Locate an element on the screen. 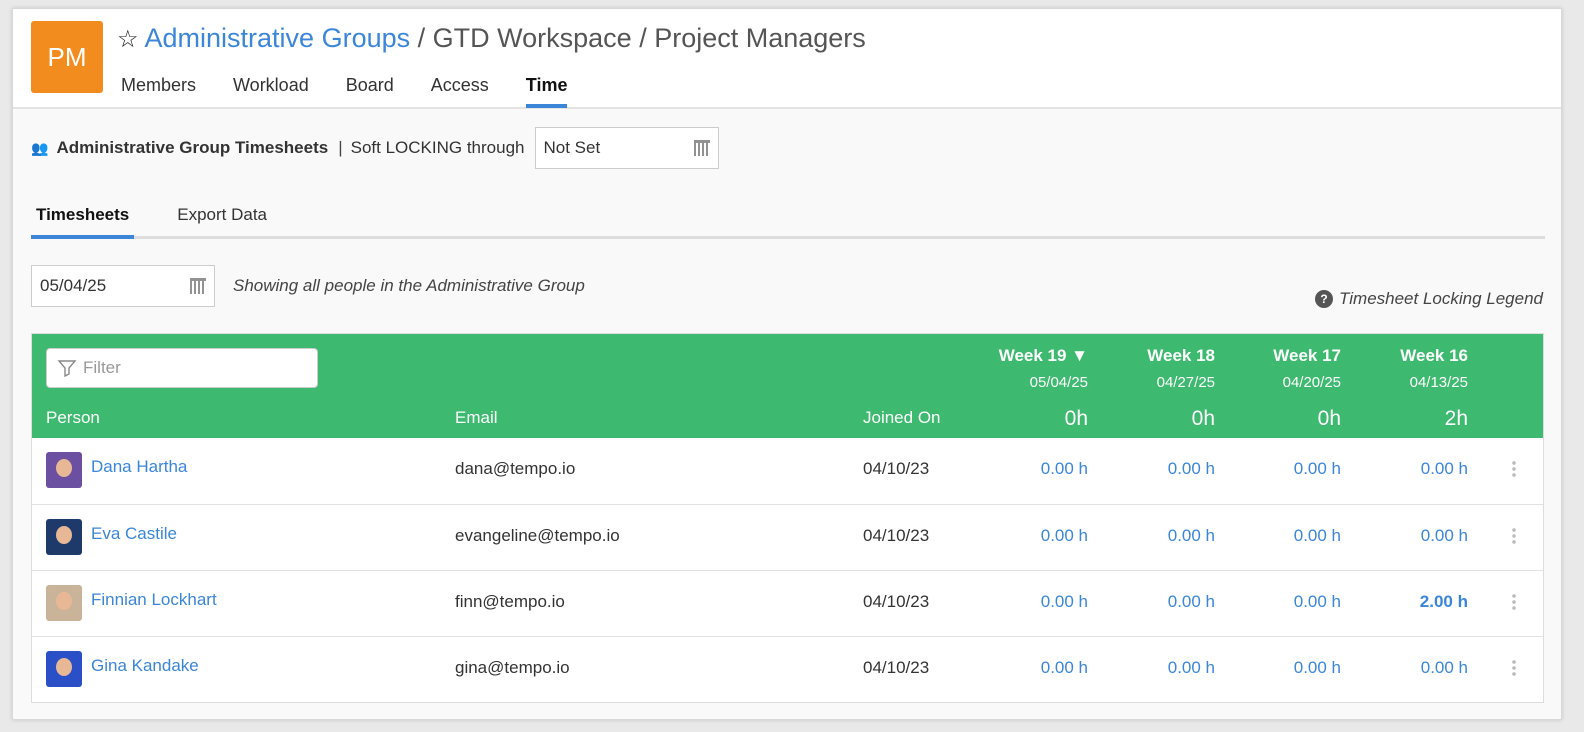  breadcrumb-workspace: GTD Workspace is located at coordinates (532, 38).